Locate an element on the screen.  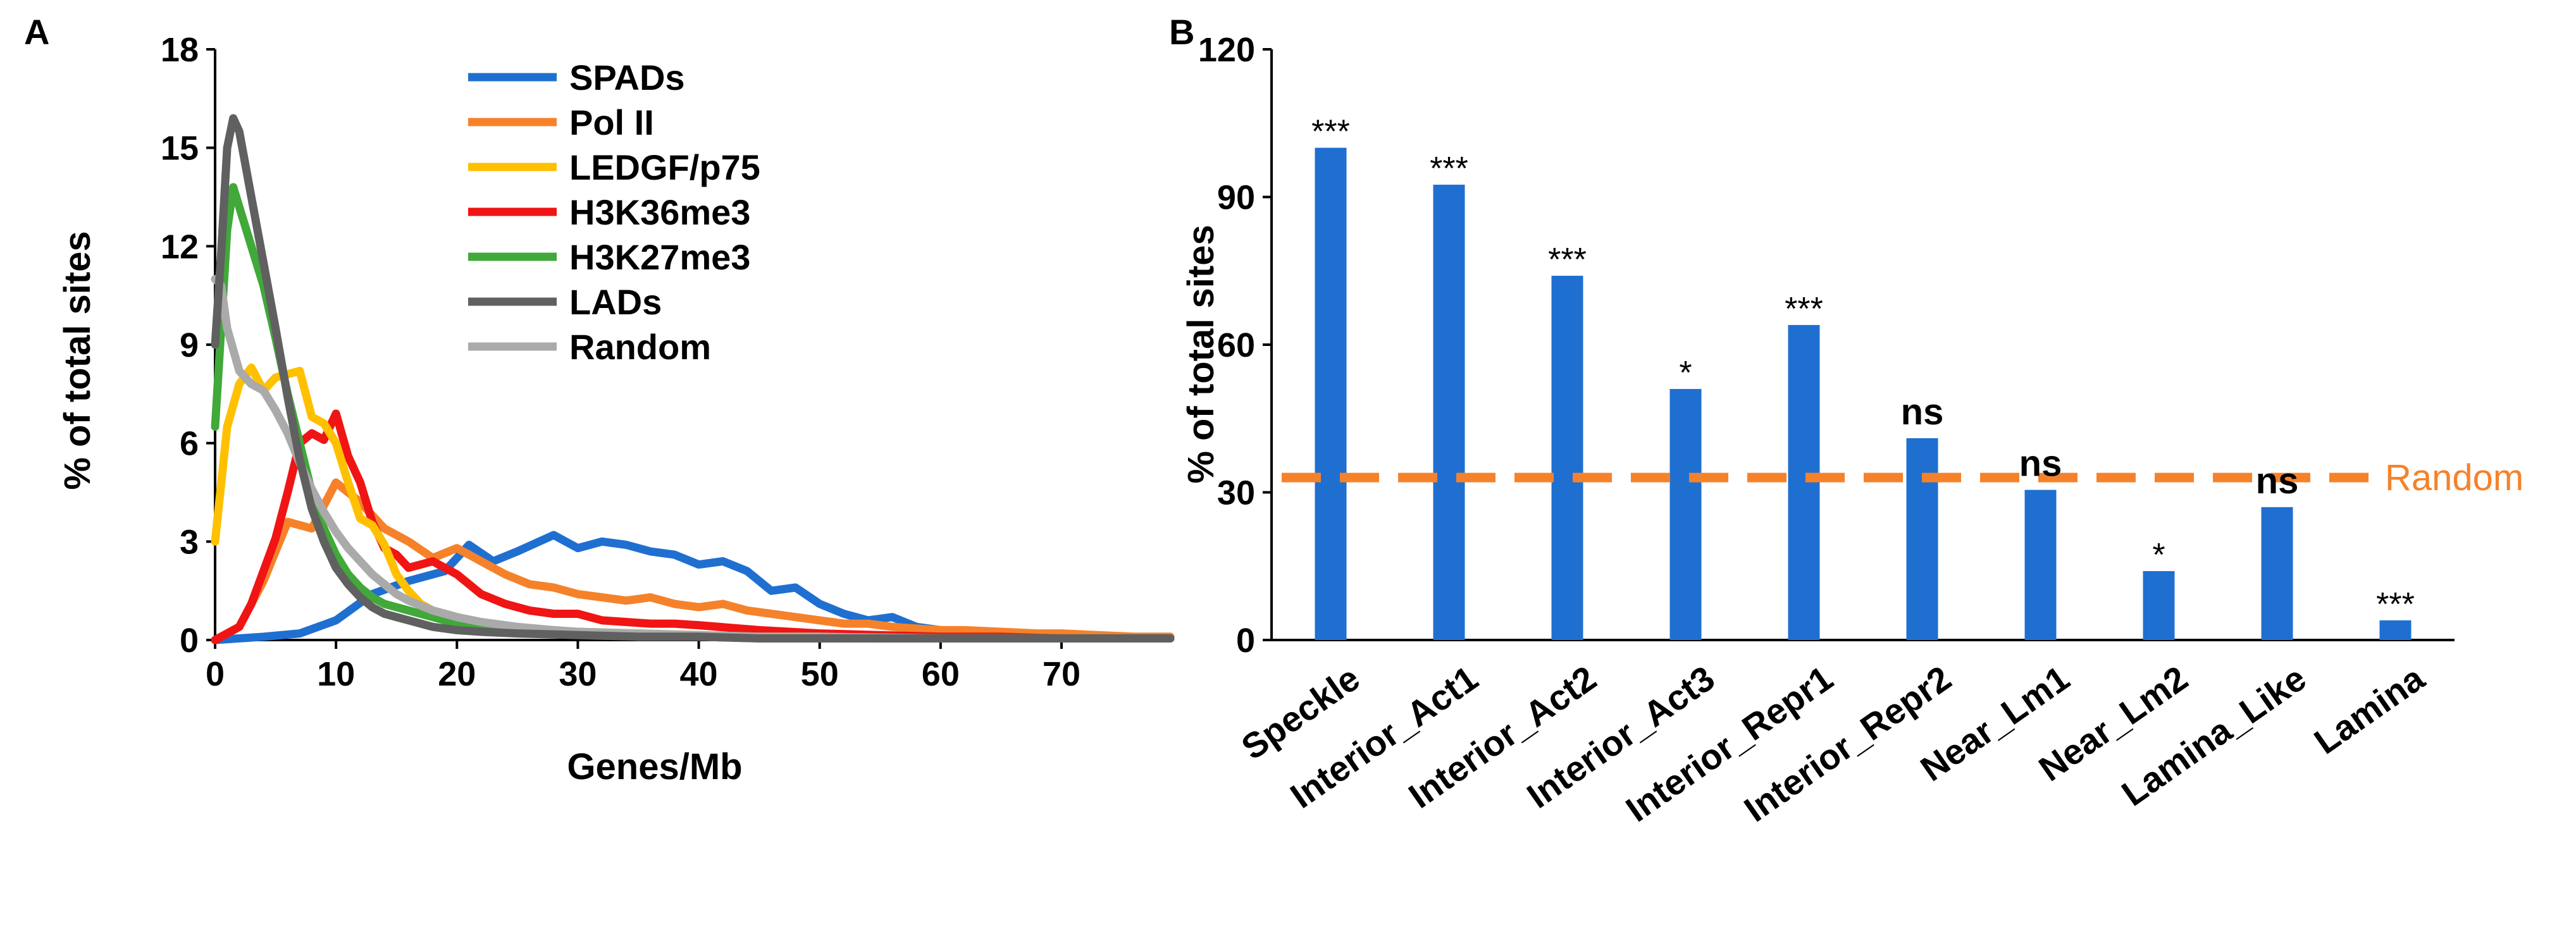
panel-a-y-tick-label: 0 is located at coordinates (190, 641).